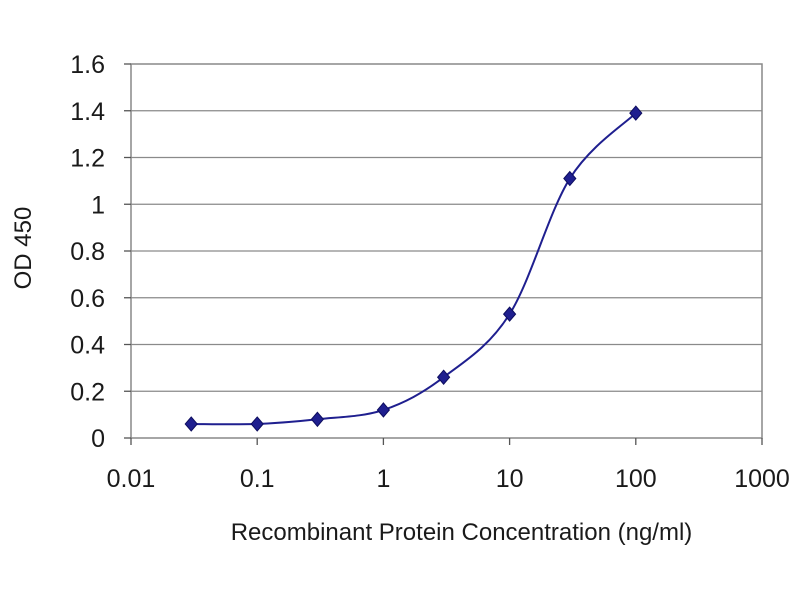 This screenshot has width=800, height=600. I want to click on x-tick-label: 0.01, so click(131, 479).